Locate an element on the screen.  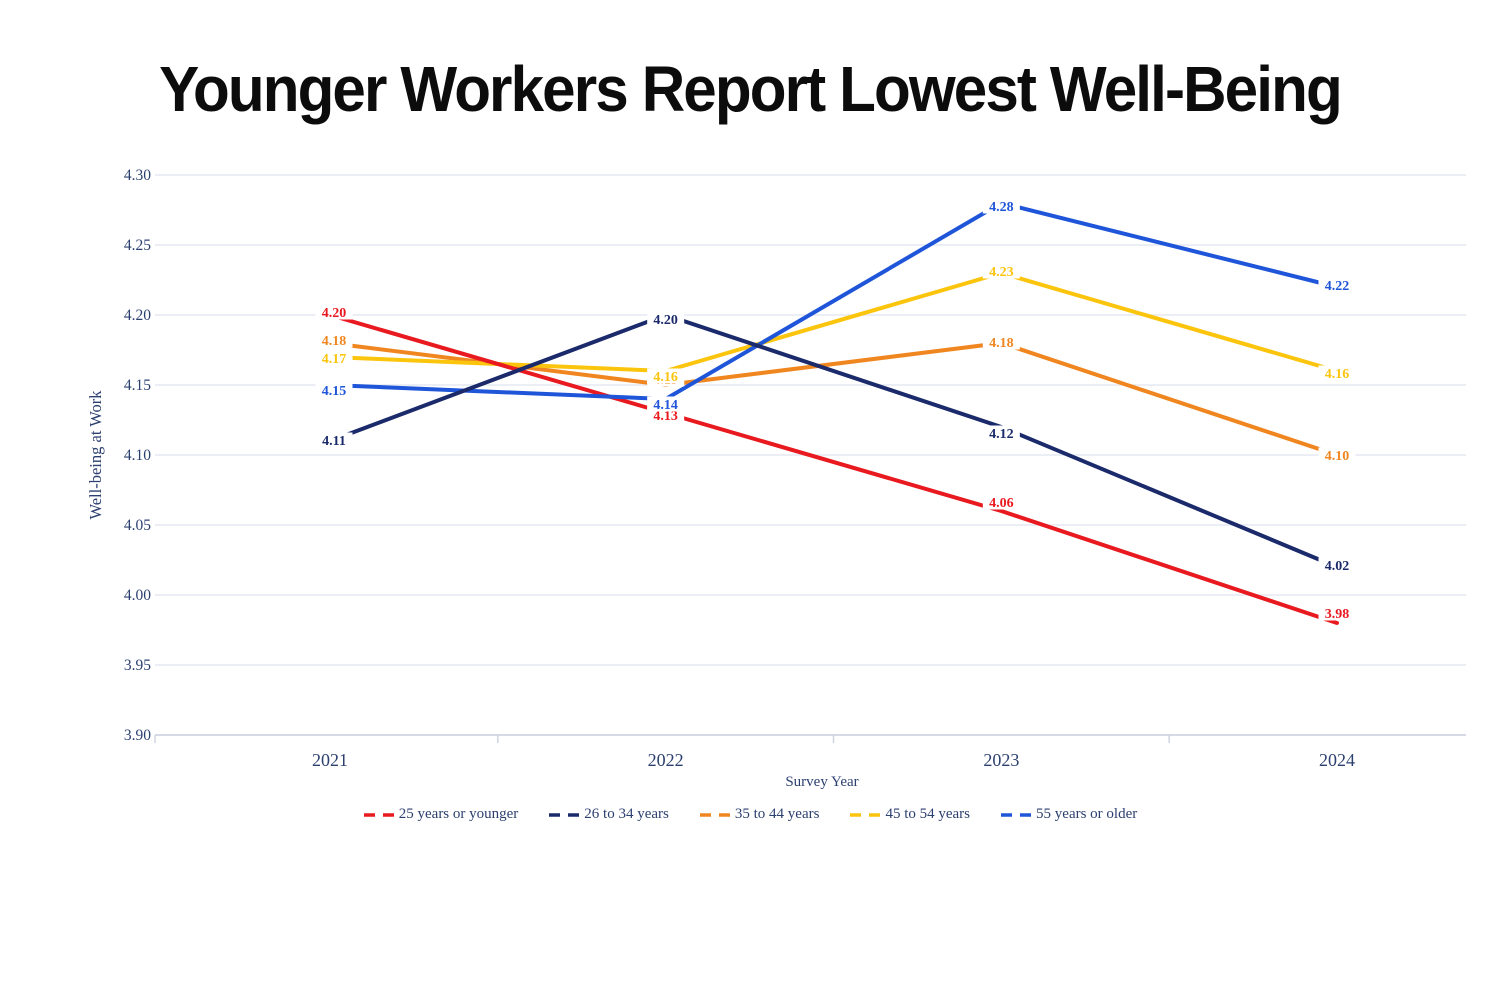
x-axis-ticks is located at coordinates (662, 739).